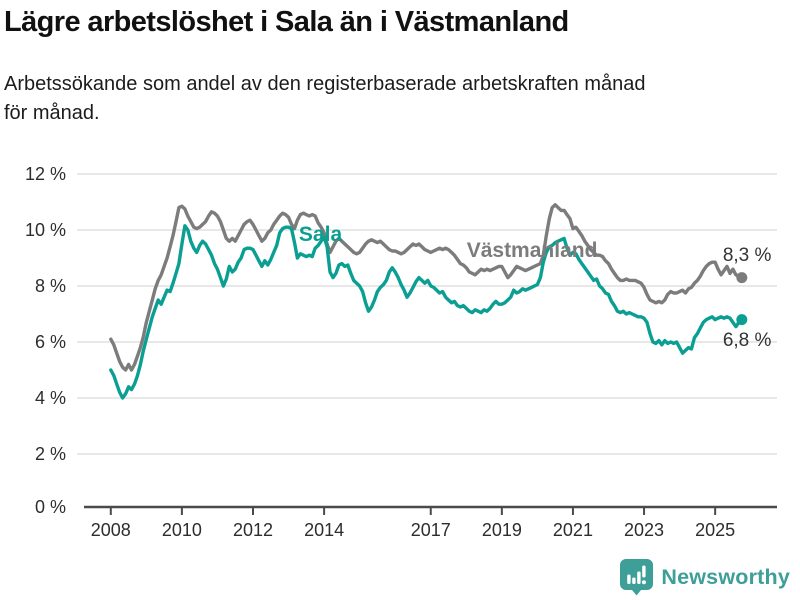  Describe the element at coordinates (110, 530) in the screenshot. I see `x-tick-label: 2008` at that location.